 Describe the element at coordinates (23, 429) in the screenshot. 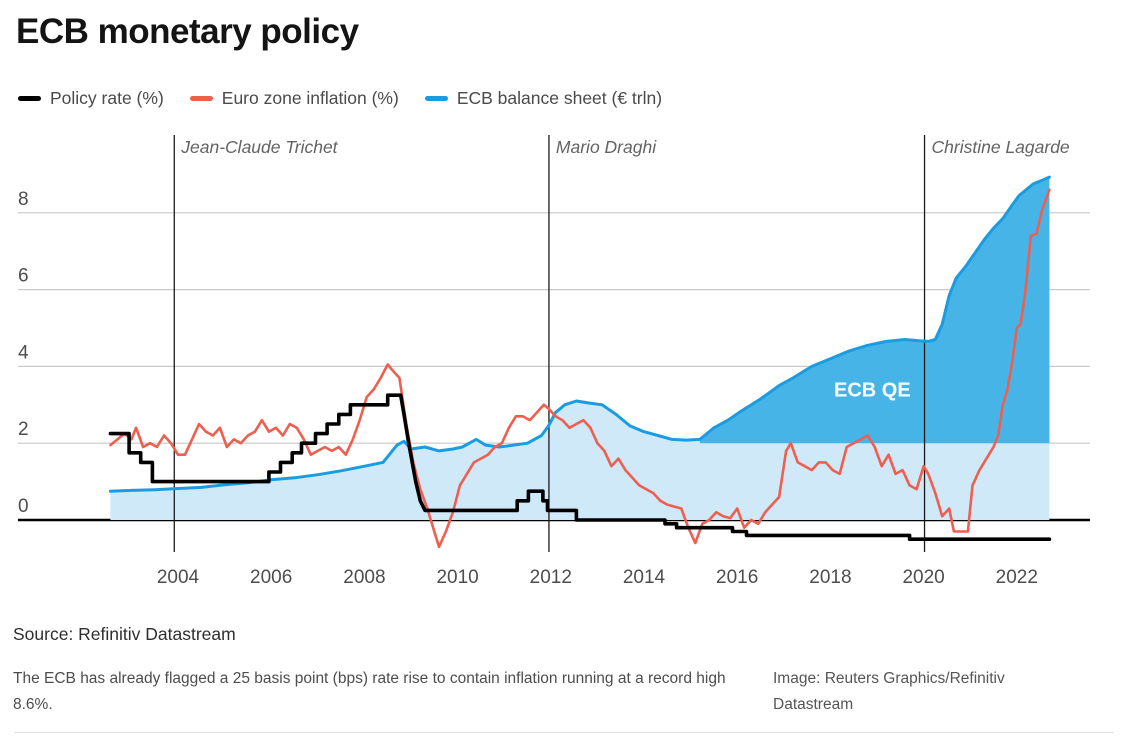

I see `y-tick-label: 2` at that location.